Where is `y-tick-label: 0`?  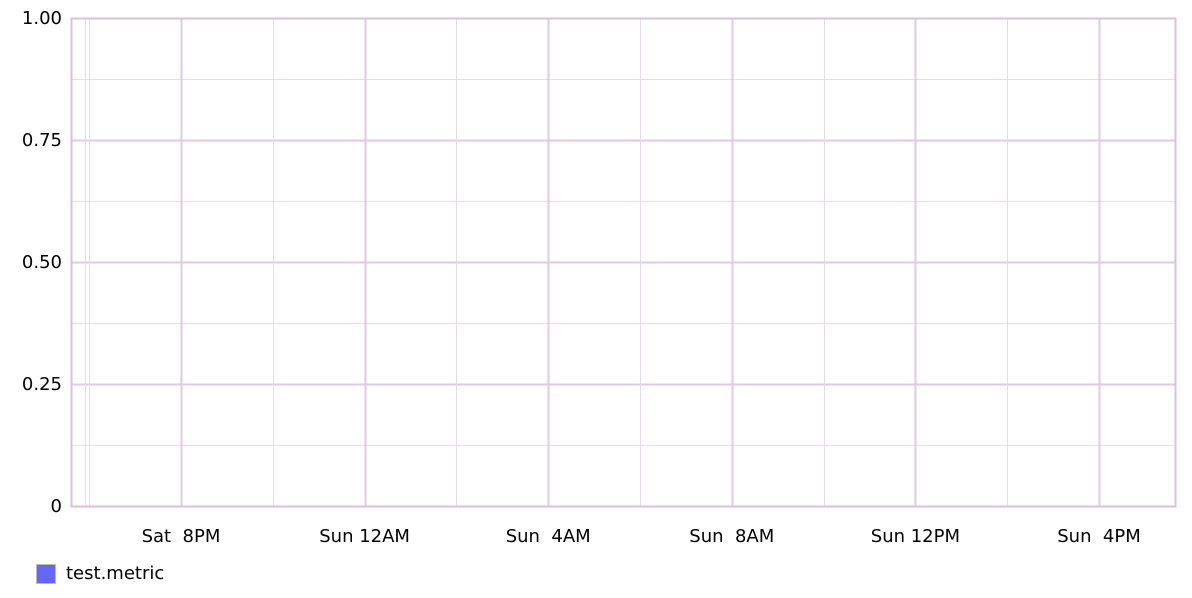 y-tick-label: 0 is located at coordinates (56, 506).